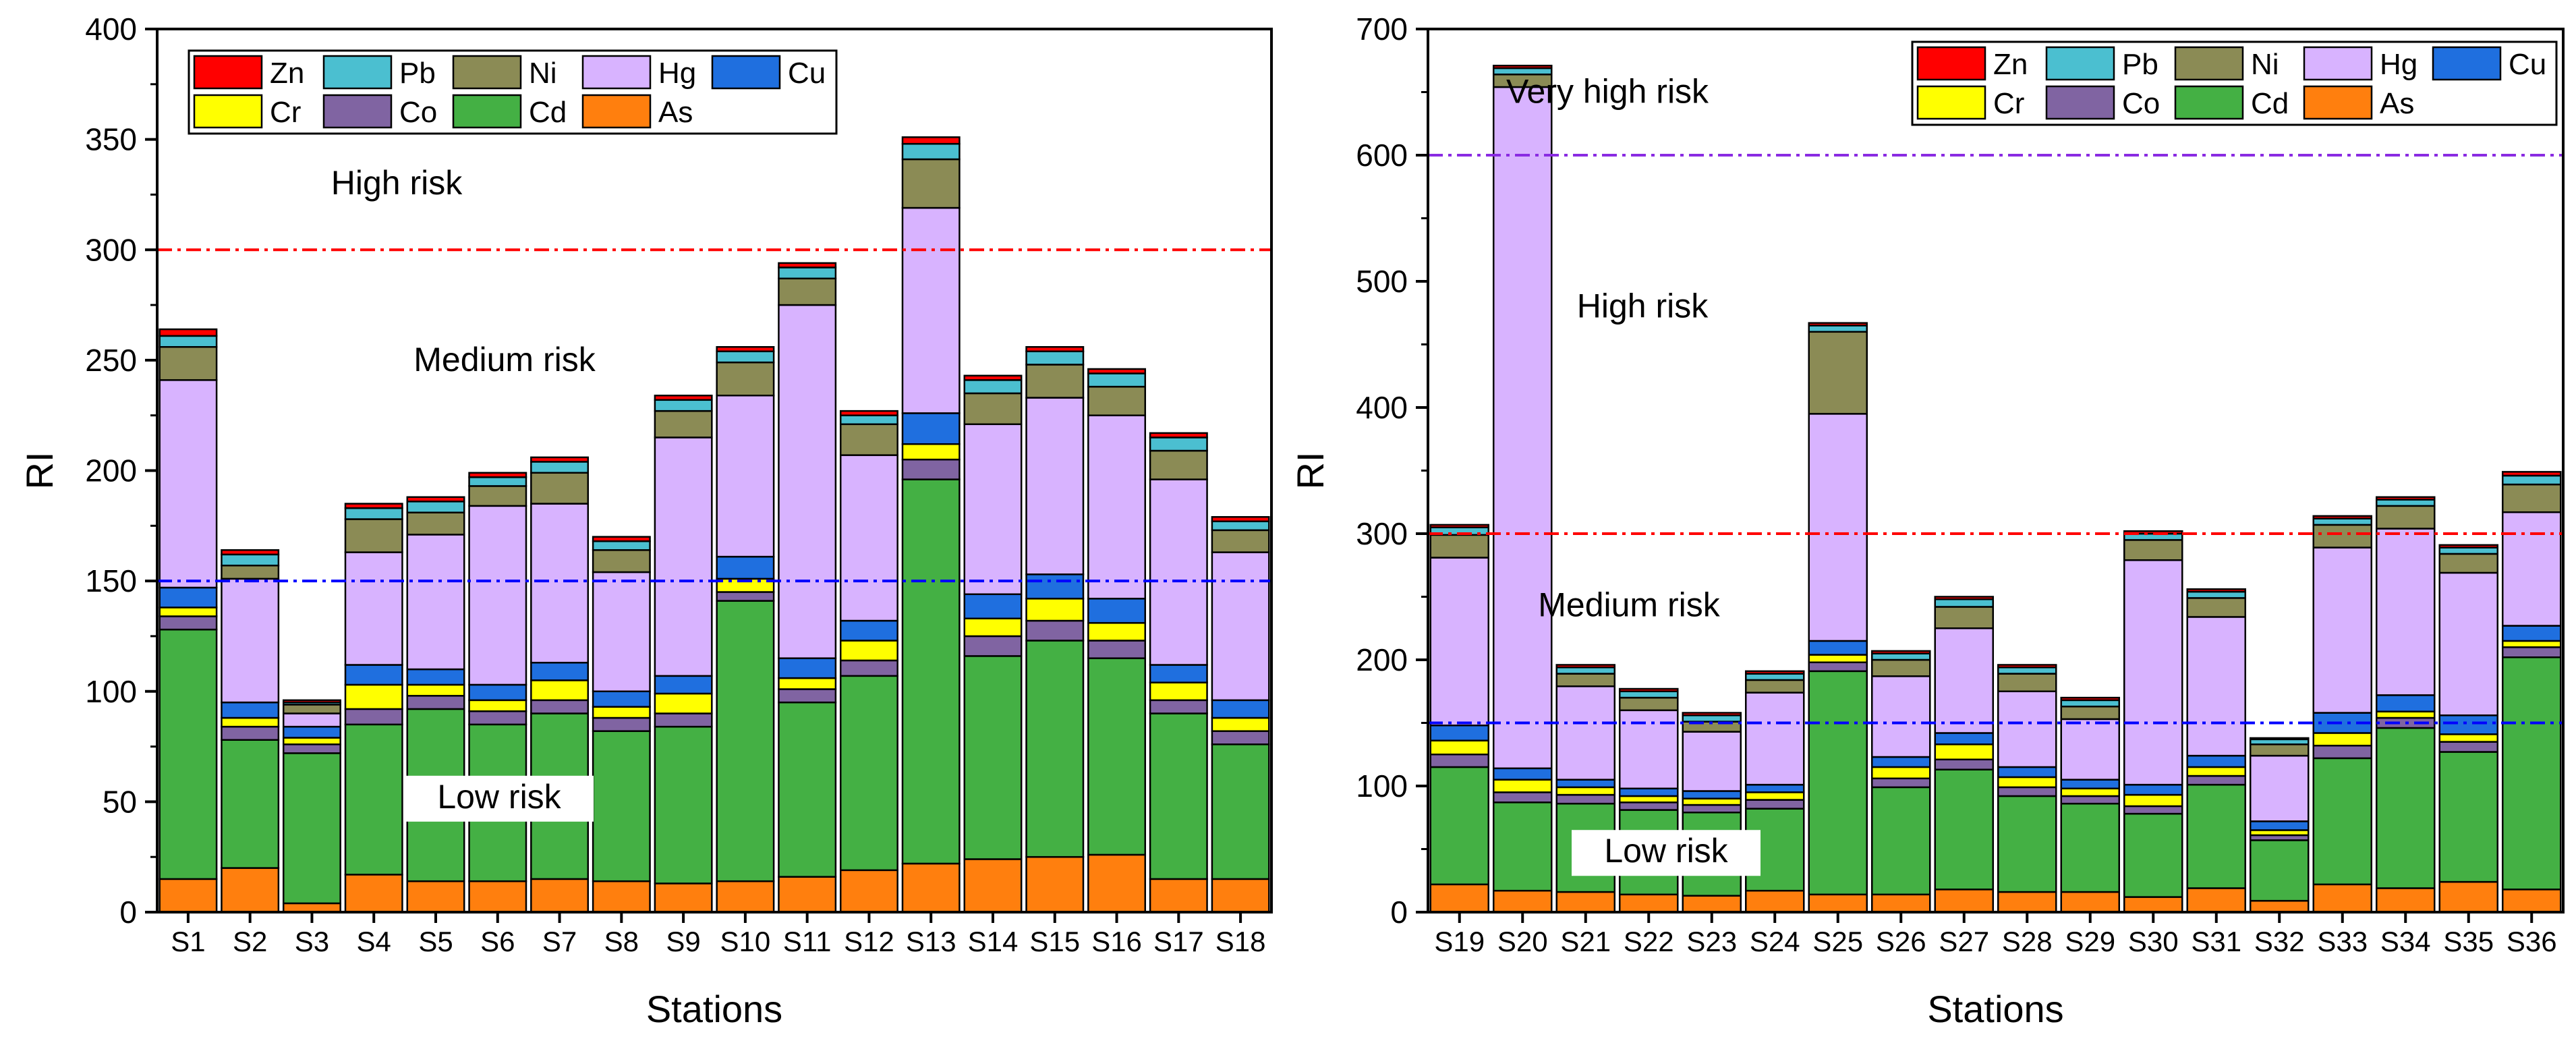  What do you see at coordinates (1522, 786) in the screenshot?
I see `bar-segment-s20-cr` at bounding box center [1522, 786].